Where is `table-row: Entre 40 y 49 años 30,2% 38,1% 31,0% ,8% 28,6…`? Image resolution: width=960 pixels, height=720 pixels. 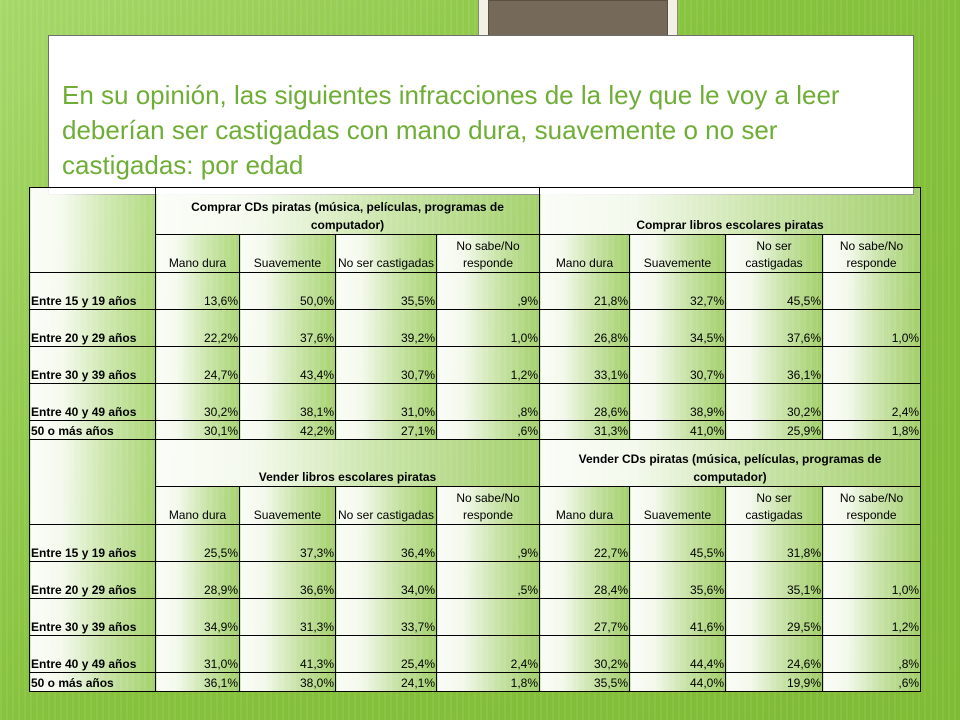 table-row: Entre 40 y 49 años 30,2% 38,1% 31,0% ,8% 28,6… is located at coordinates (475, 402).